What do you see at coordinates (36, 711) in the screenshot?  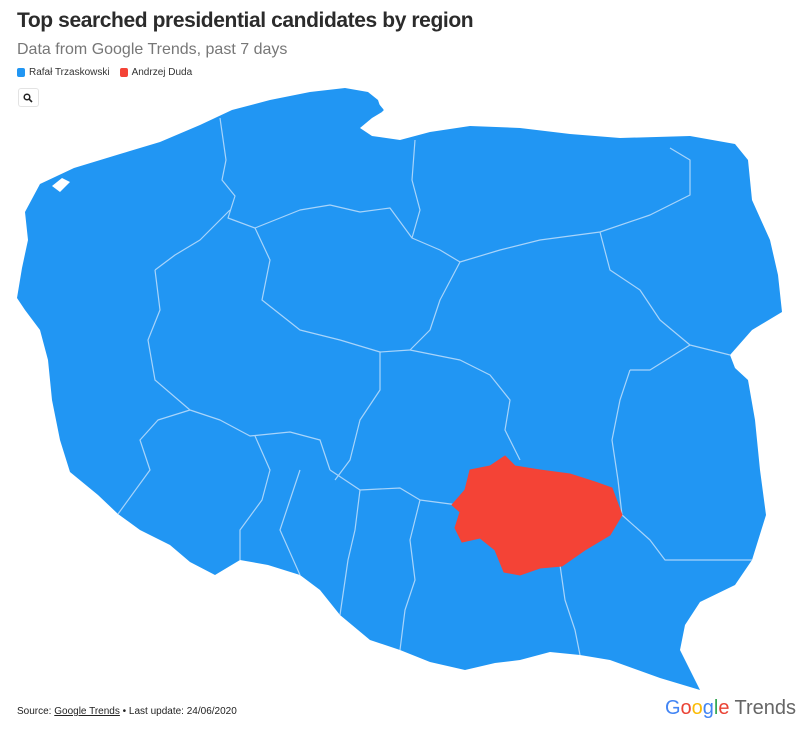 I see `footer-source-prefix: Source:` at bounding box center [36, 711].